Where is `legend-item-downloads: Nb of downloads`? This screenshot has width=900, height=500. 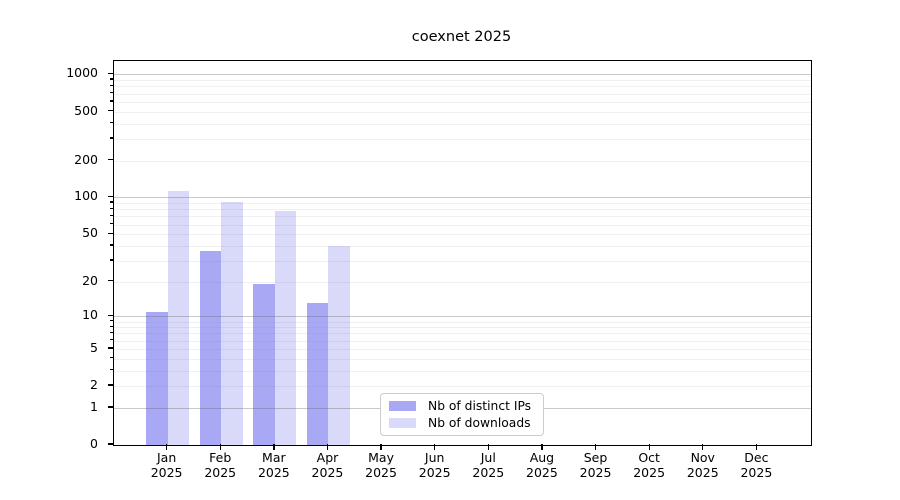 legend-item-downloads: Nb of downloads is located at coordinates (462, 423).